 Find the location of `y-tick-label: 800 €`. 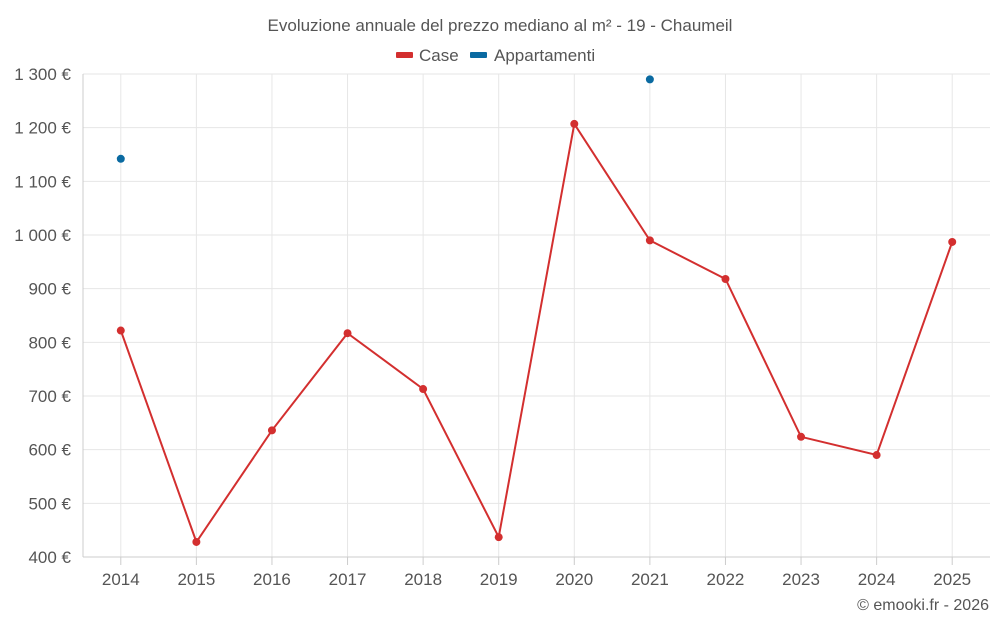

y-tick-label: 800 € is located at coordinates (49, 342).